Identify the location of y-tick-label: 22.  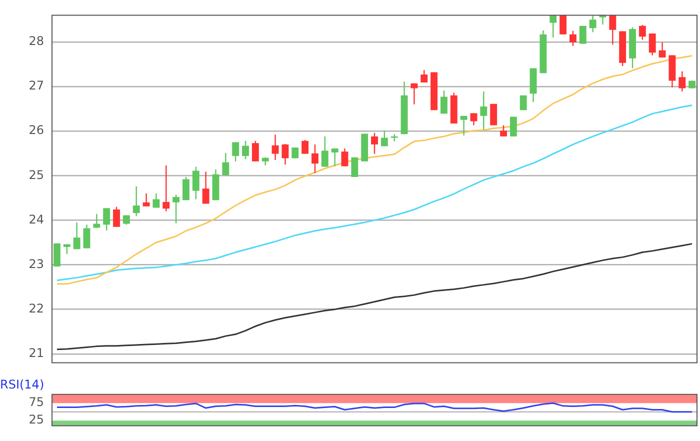
(36, 308).